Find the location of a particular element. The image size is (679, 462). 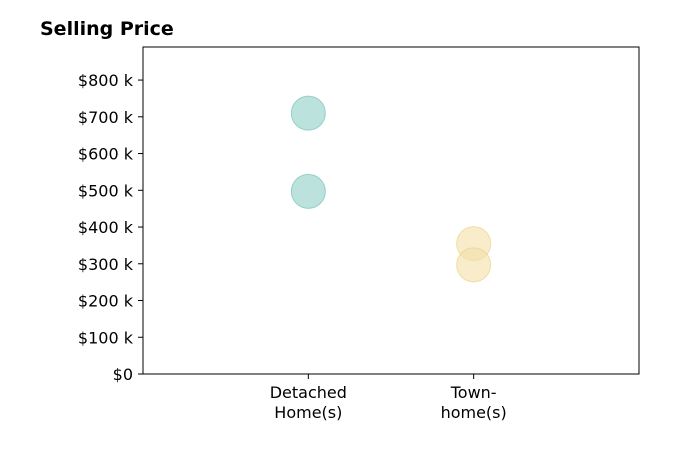

chart-title: Selling Price is located at coordinates (107, 29).